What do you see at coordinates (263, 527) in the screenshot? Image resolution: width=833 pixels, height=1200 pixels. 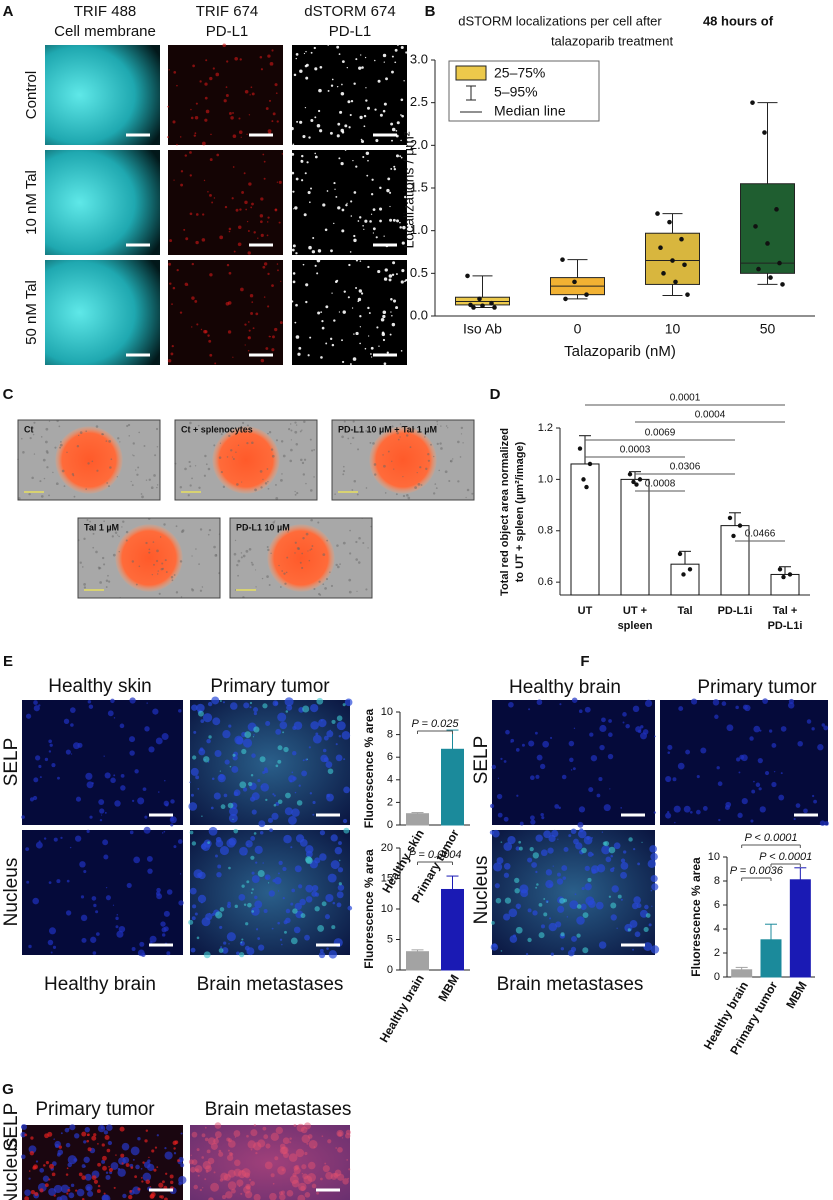 I see `image-label: PD-L1 10 µM` at bounding box center [263, 527].